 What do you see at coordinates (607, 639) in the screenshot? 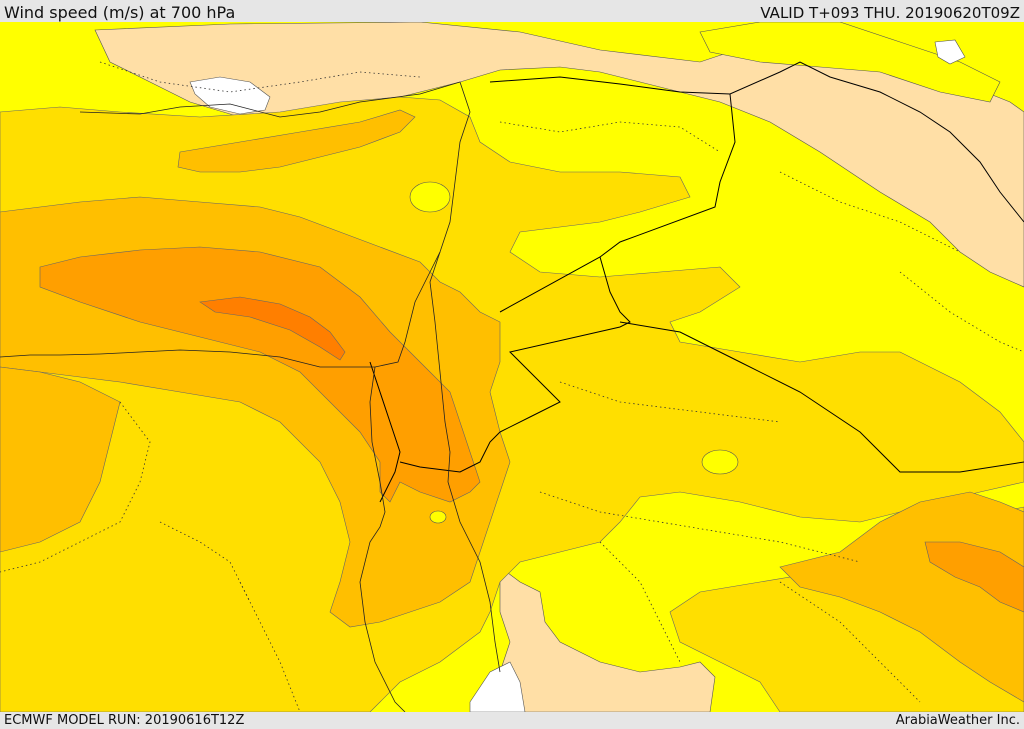
I see `calm-area-south-center` at bounding box center [607, 639].